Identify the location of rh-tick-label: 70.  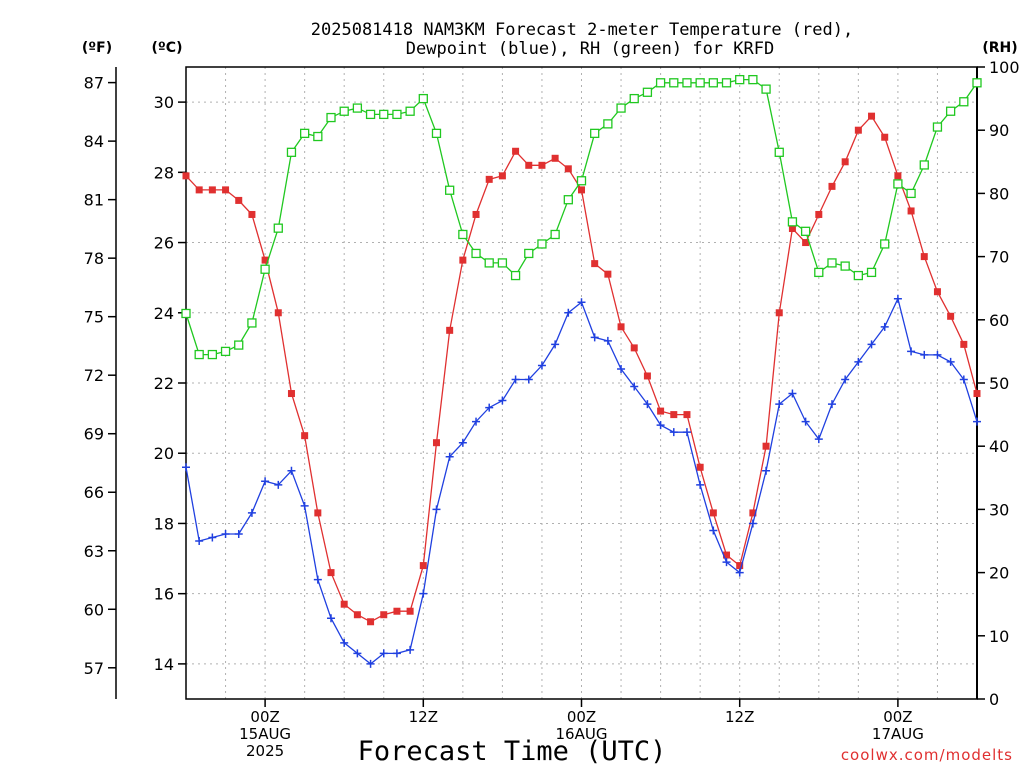
(999, 257).